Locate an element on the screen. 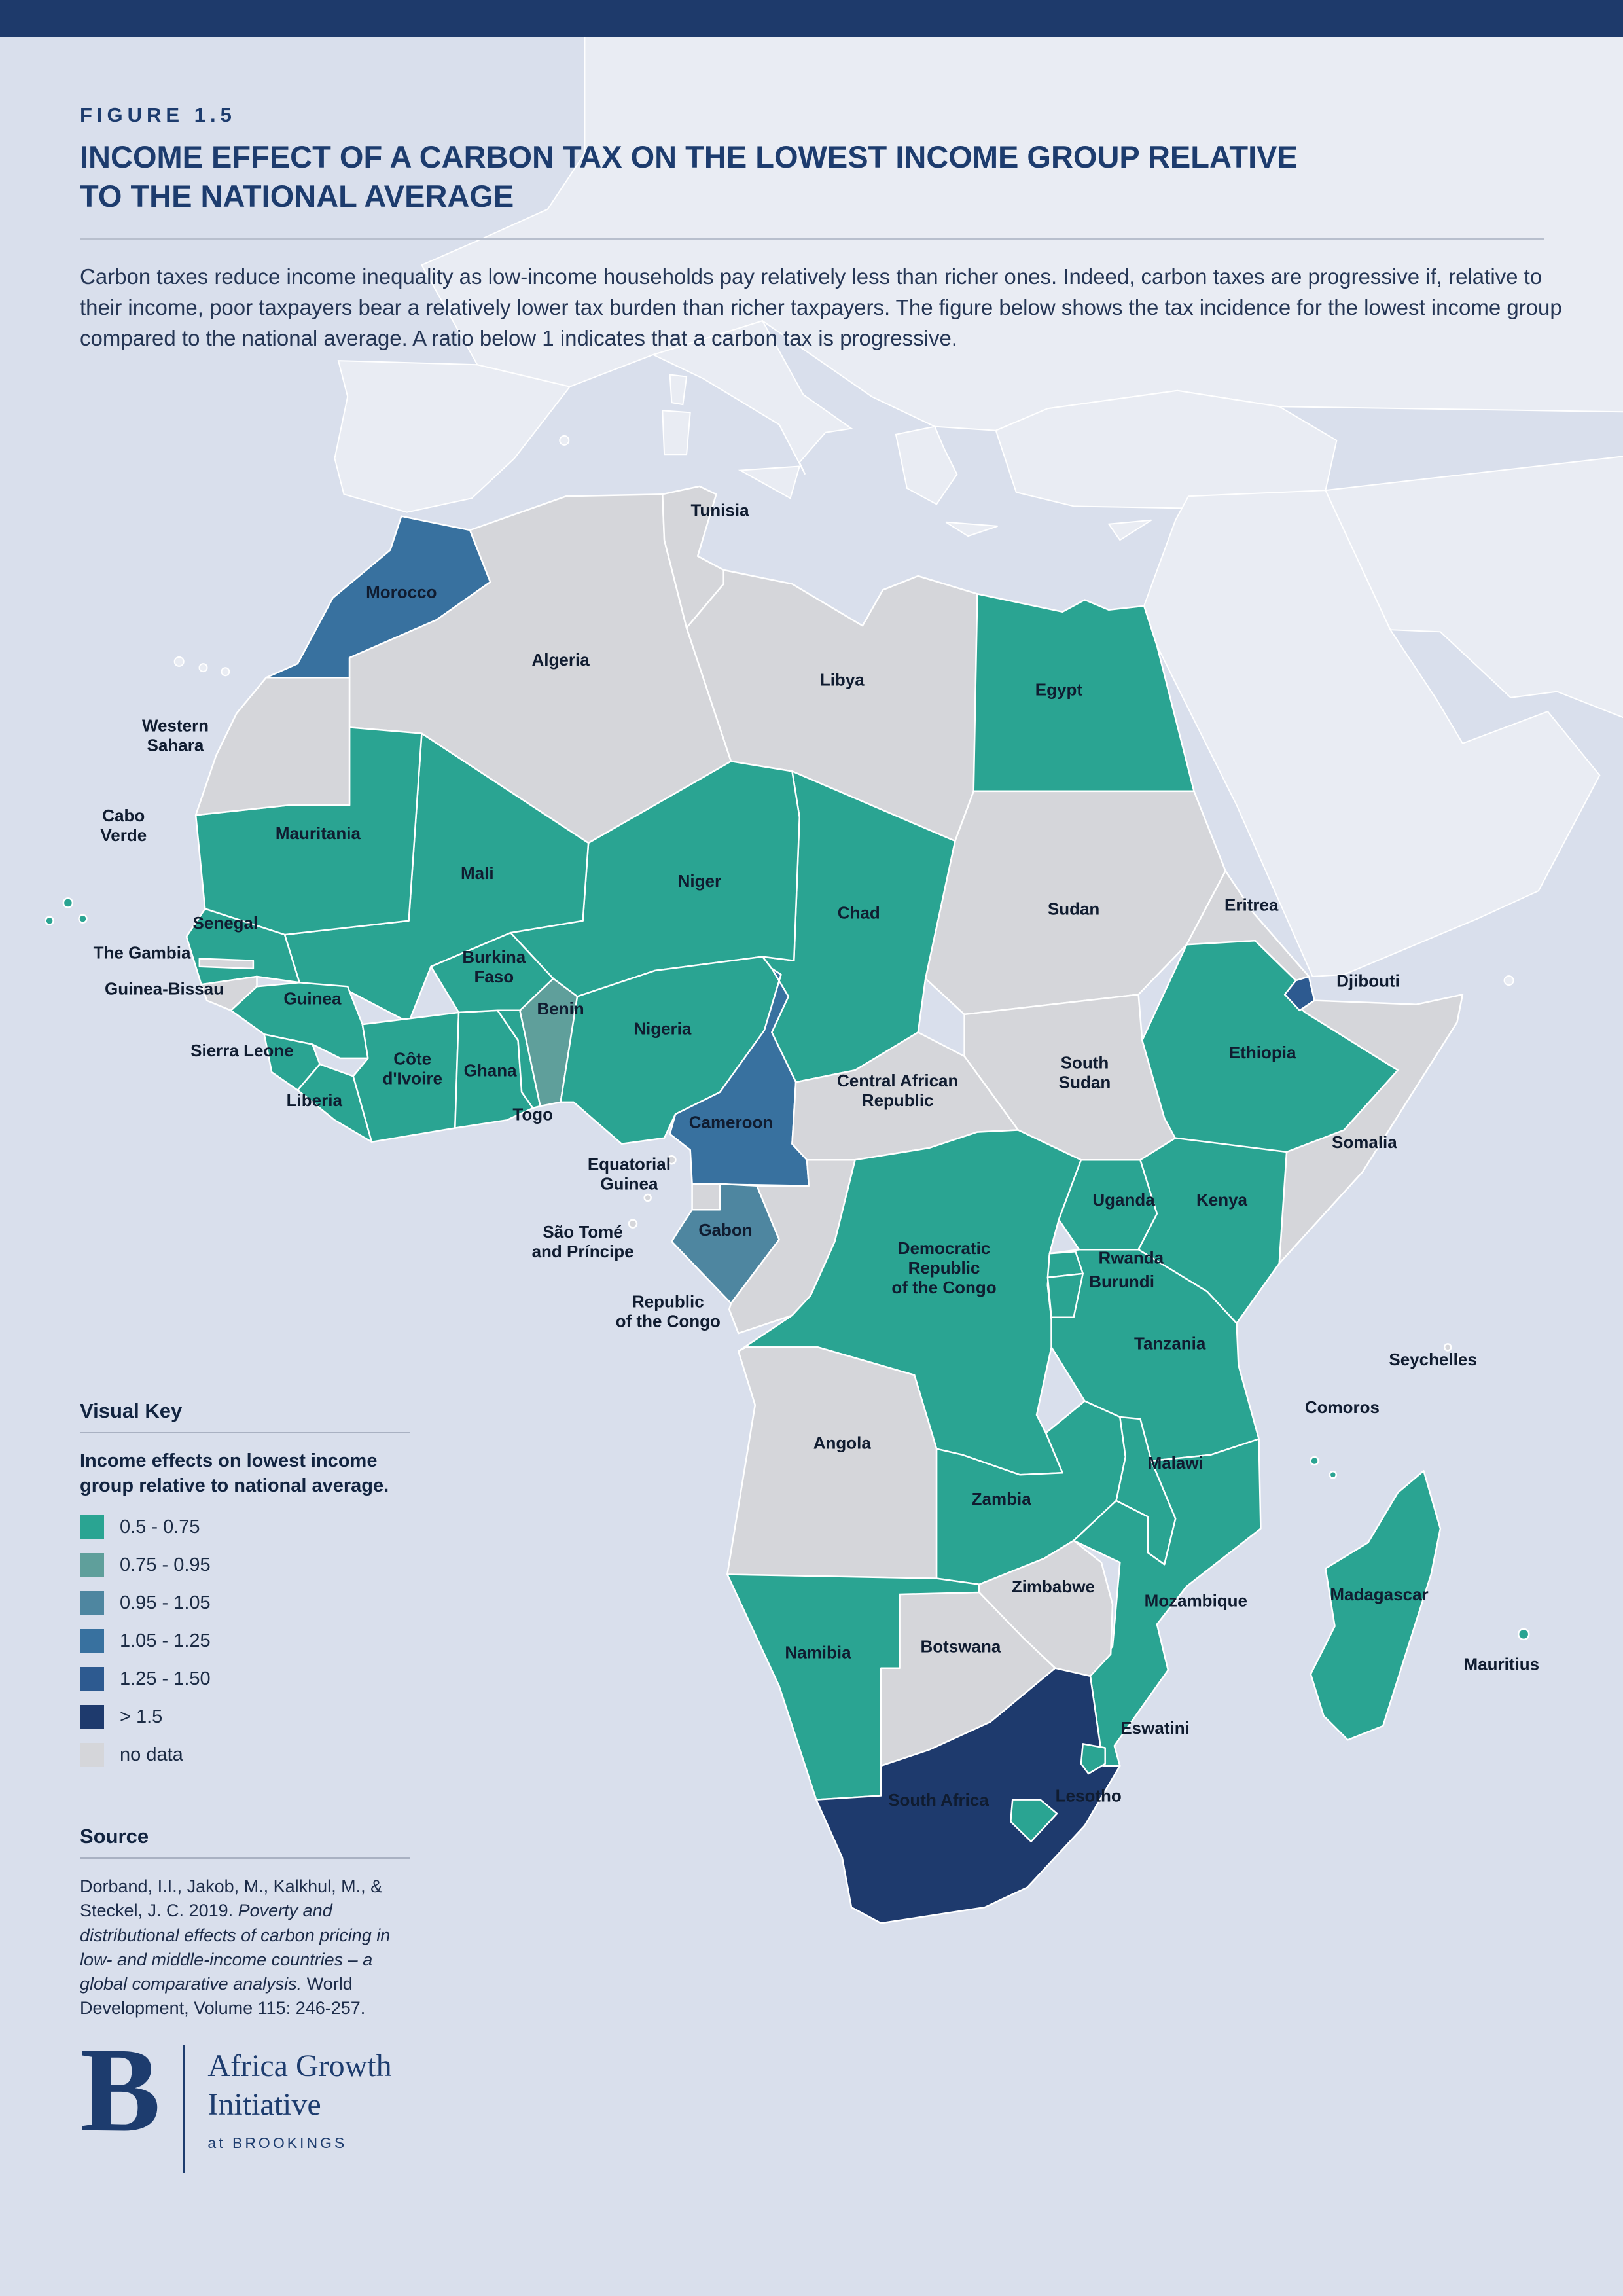 The width and height of the screenshot is (1623, 2296). country-label-morocco: Morocco is located at coordinates (401, 592).